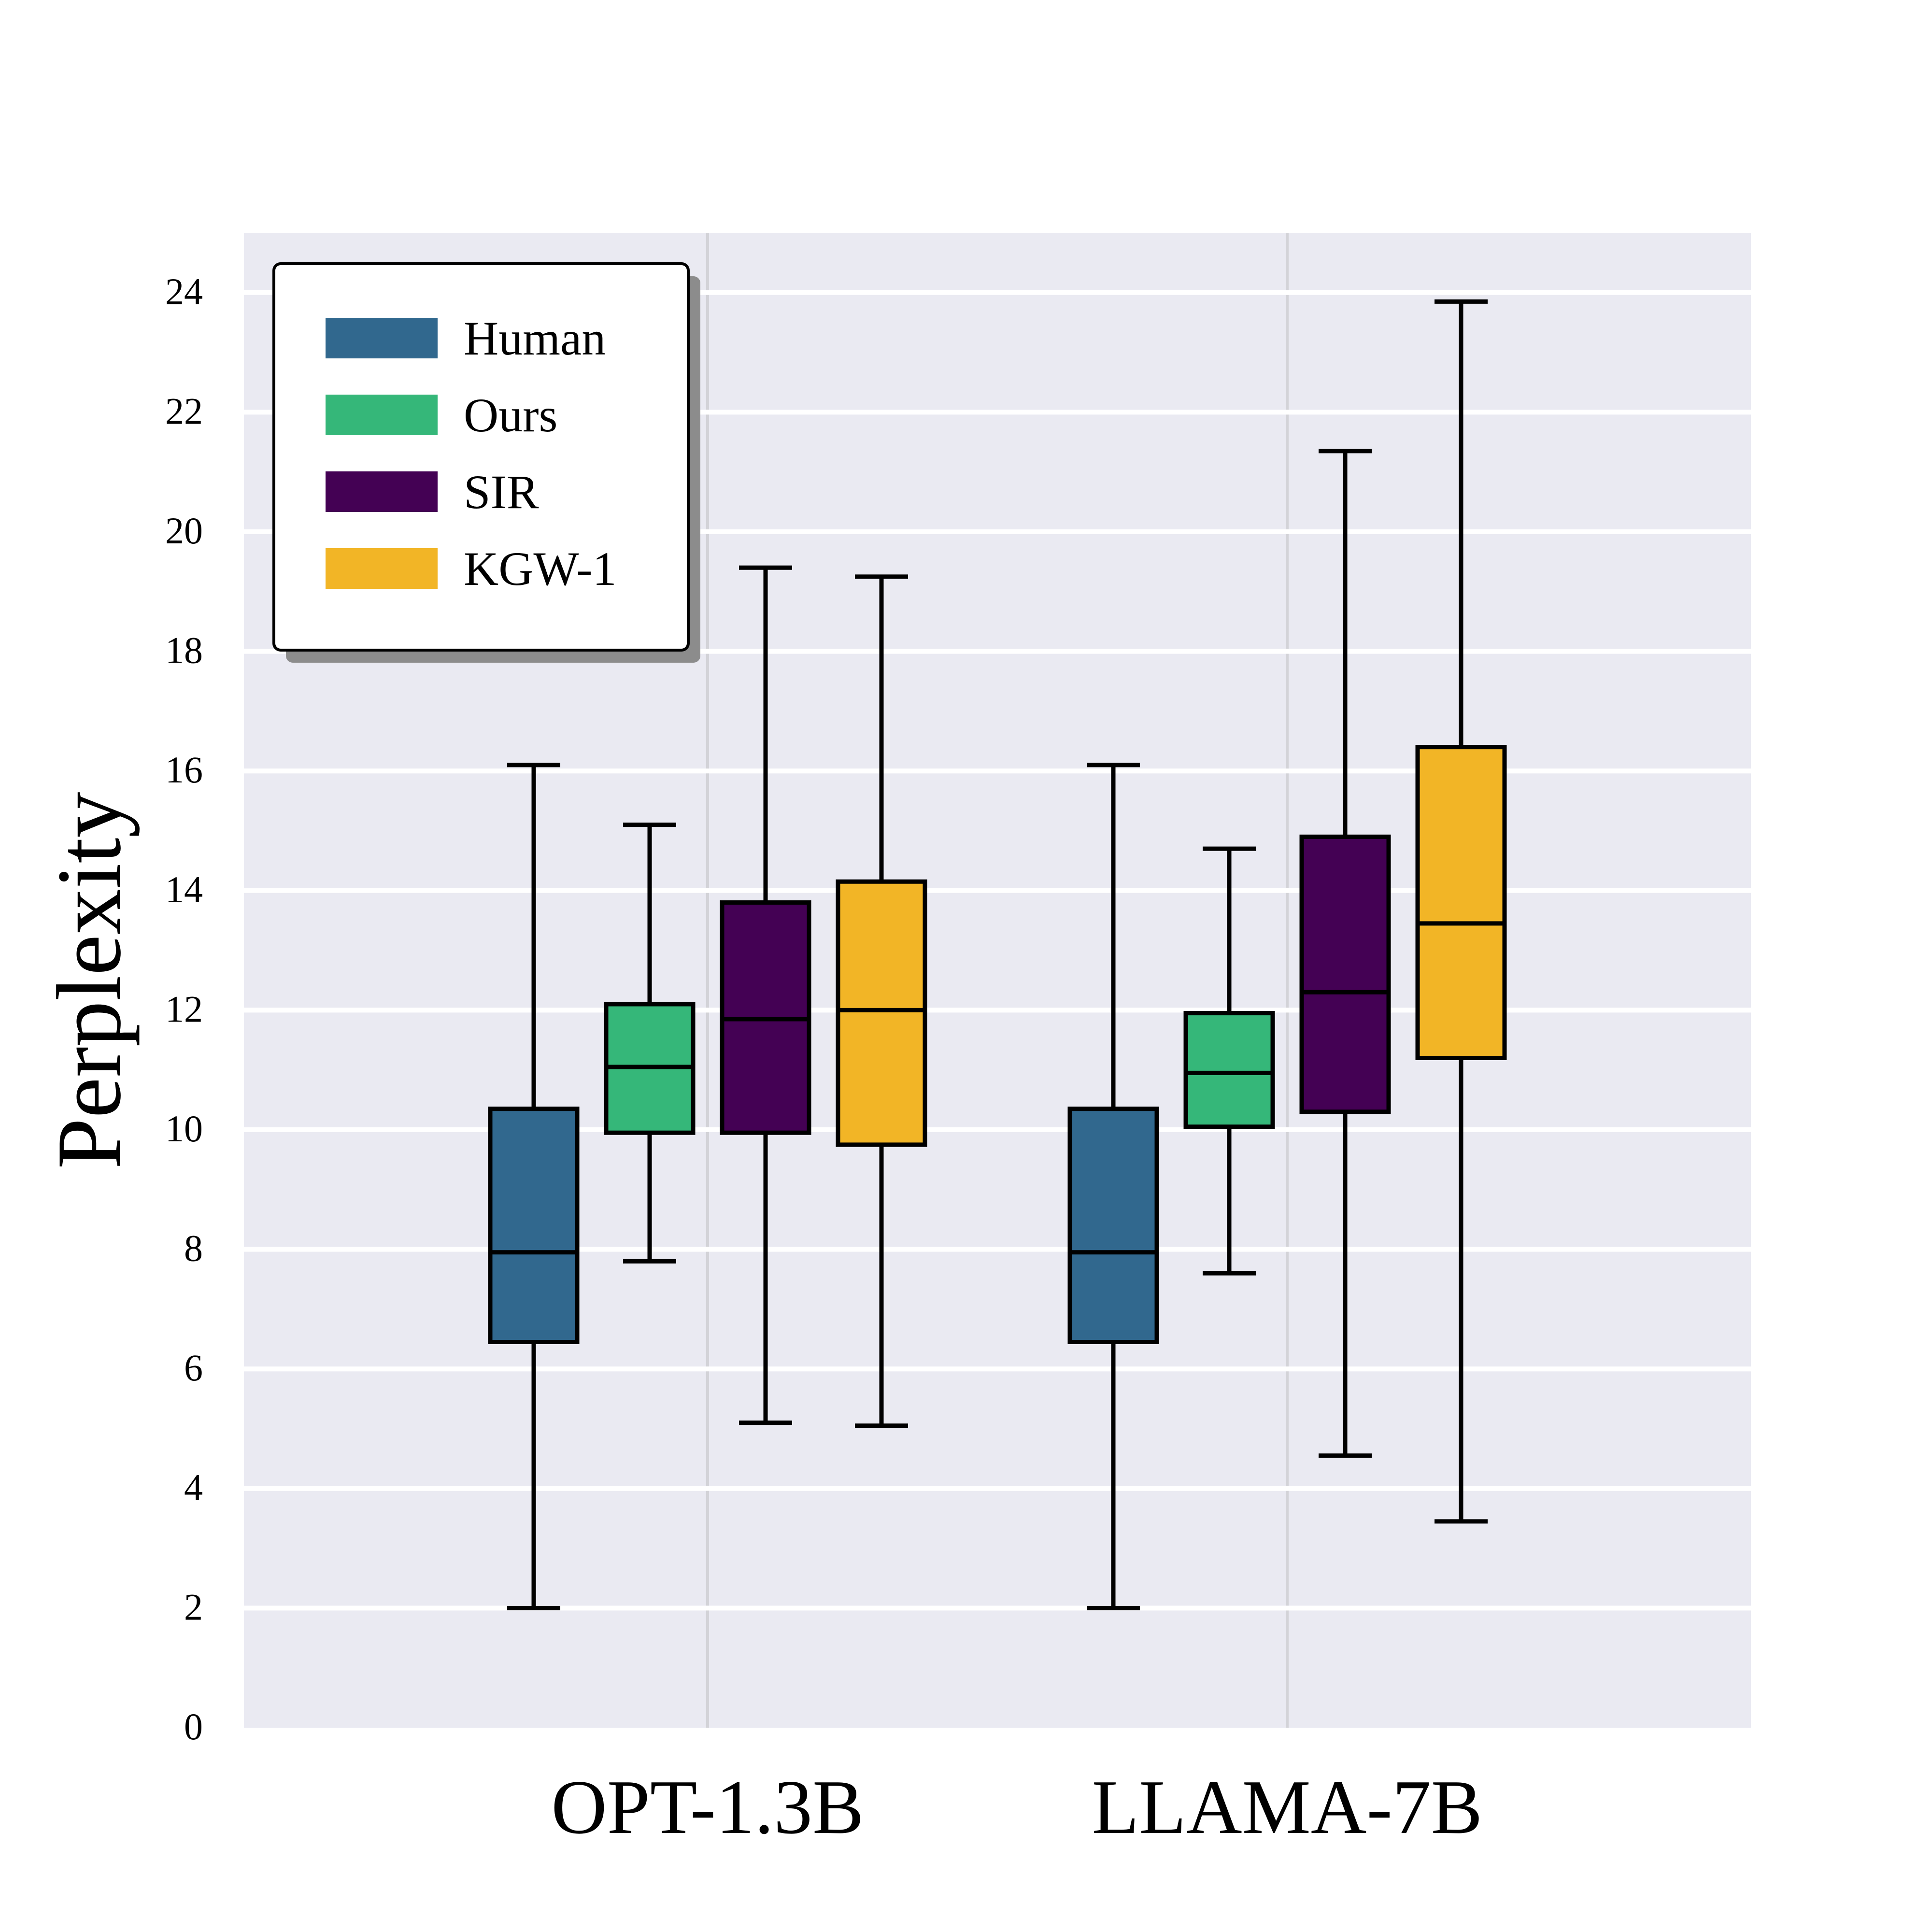  I want to click on x-tick-label-1: LLAMA-7B, so click(1287, 1807).